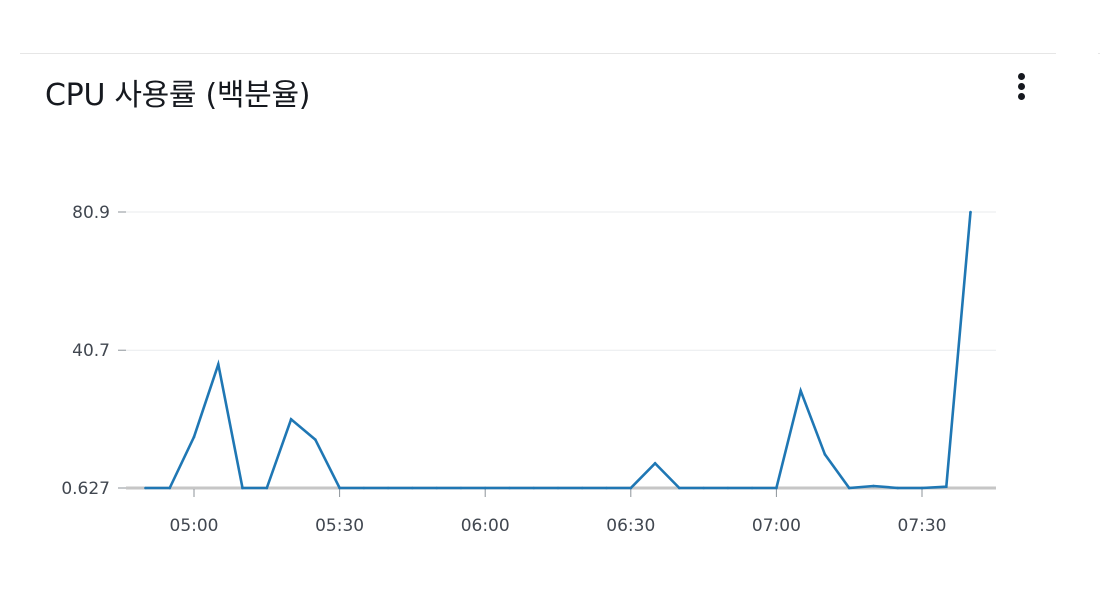 The image size is (1100, 610). Describe the element at coordinates (558, 512) in the screenshot. I see `x-axis-ticks: 05:00 05:30 06:00 06:30 07:00 07:30` at that location.